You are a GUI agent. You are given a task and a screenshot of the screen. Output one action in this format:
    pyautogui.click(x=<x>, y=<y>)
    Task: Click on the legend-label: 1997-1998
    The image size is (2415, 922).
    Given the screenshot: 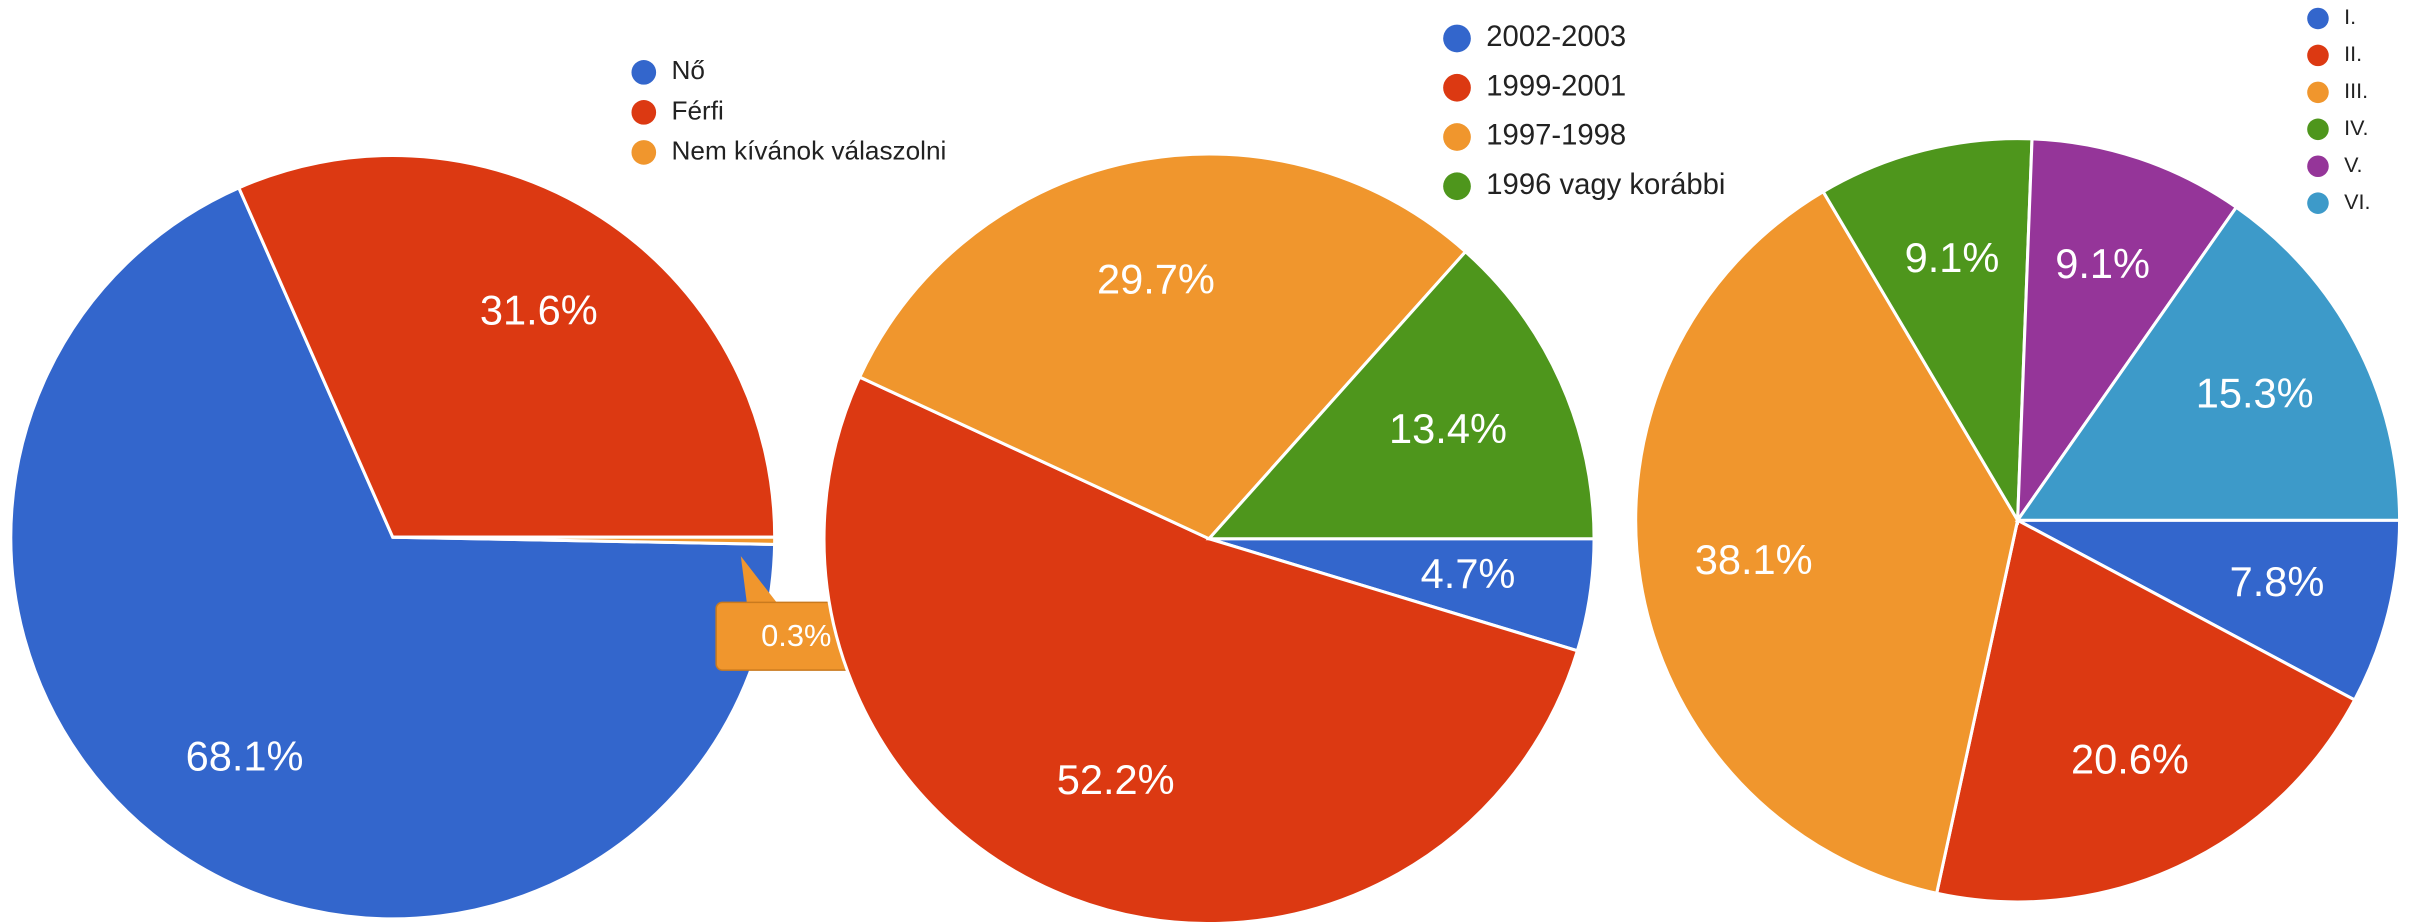 What is the action you would take?
    pyautogui.click(x=1556, y=136)
    